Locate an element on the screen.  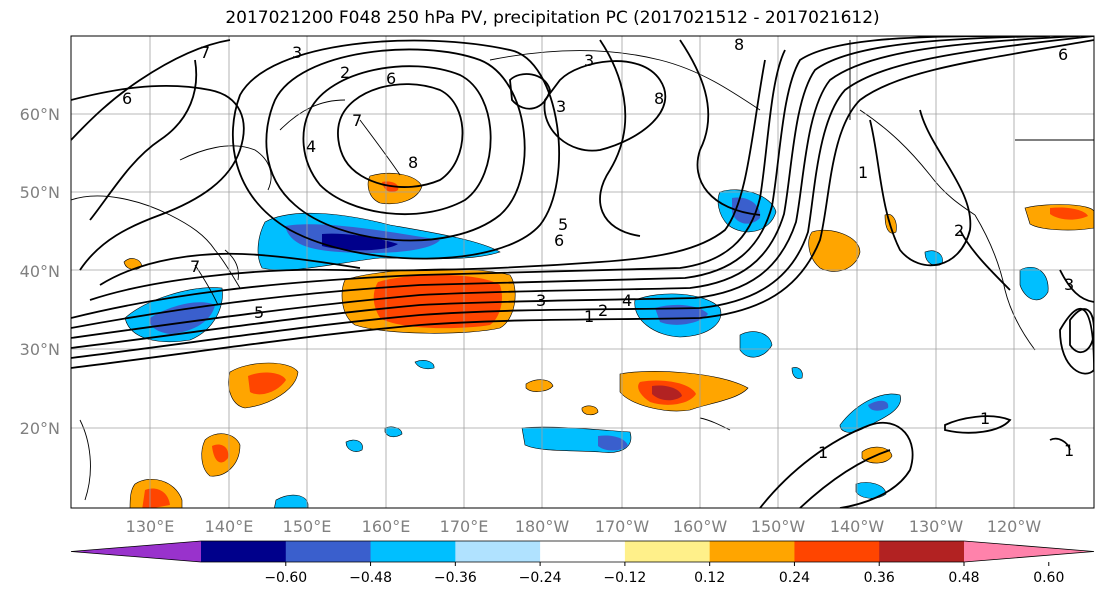
precip-negative-japan-core is located at coordinates (182, 318).